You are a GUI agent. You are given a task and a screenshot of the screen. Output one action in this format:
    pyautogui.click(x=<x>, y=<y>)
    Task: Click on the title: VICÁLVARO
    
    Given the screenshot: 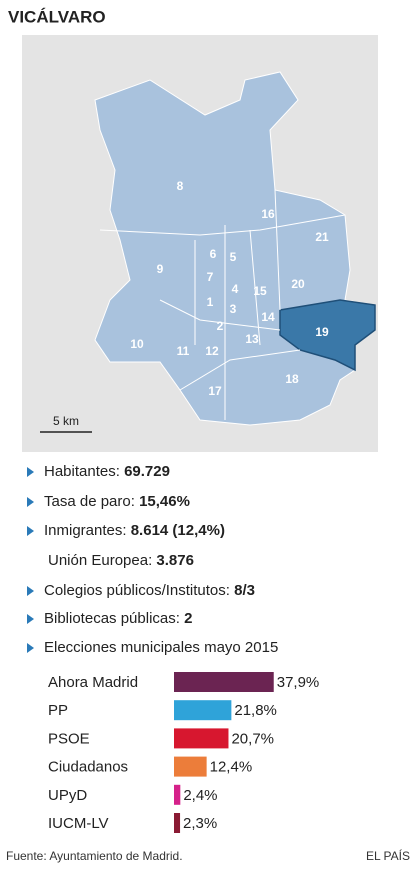 What is the action you would take?
    pyautogui.click(x=57, y=16)
    